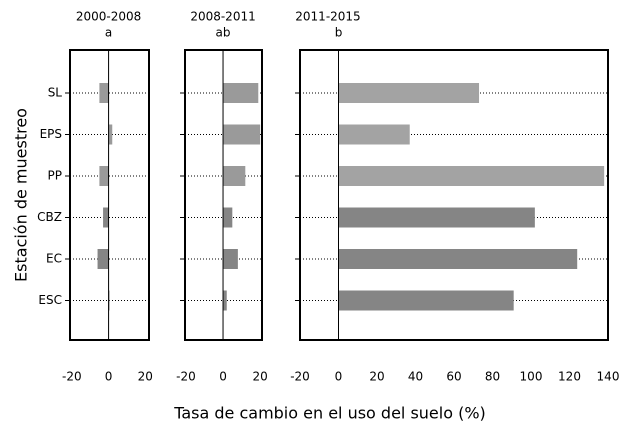 This screenshot has height=431, width=630. Describe the element at coordinates (50, 300) in the screenshot. I see `y-tick-label: ESC` at that location.